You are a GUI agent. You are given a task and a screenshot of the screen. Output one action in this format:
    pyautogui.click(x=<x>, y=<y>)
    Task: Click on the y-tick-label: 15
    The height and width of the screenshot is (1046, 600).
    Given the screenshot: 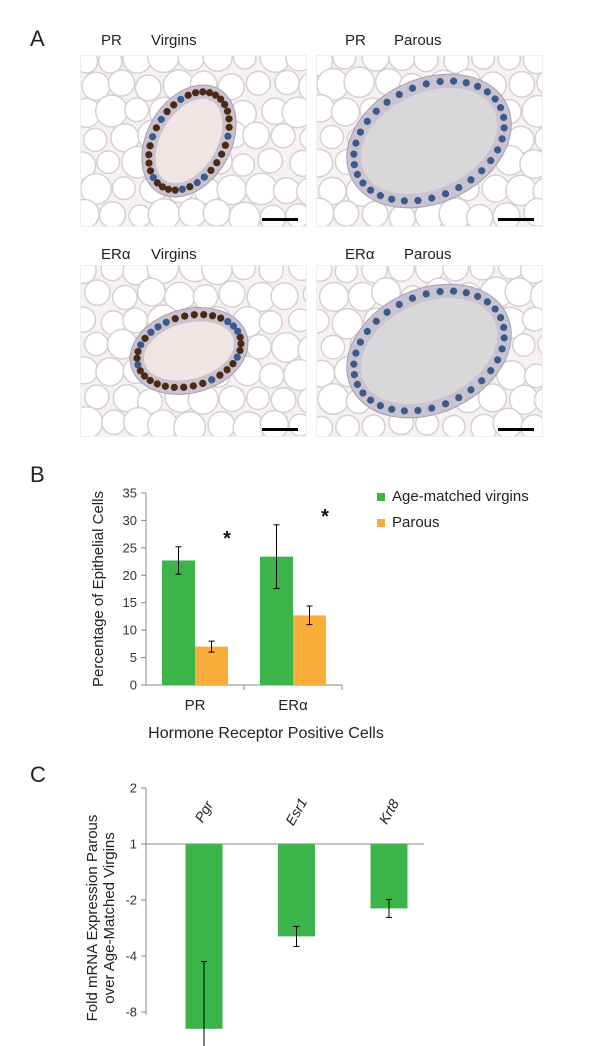 What is the action you would take?
    pyautogui.click(x=130, y=602)
    